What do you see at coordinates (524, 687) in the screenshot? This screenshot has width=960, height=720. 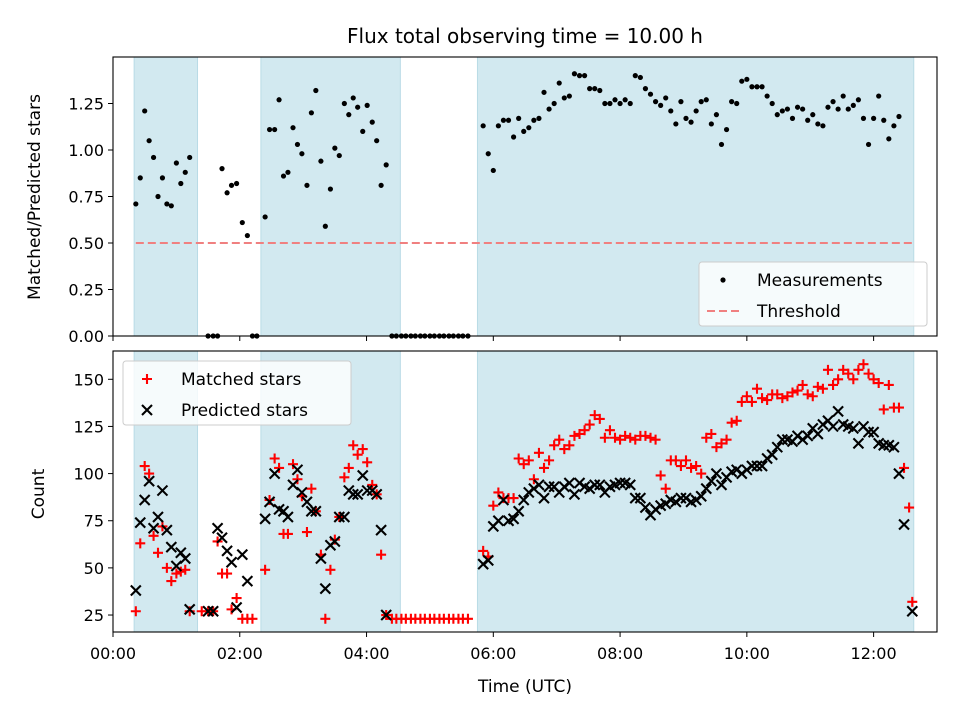 I see `x-axis-label: Time (UTC)` at bounding box center [524, 687].